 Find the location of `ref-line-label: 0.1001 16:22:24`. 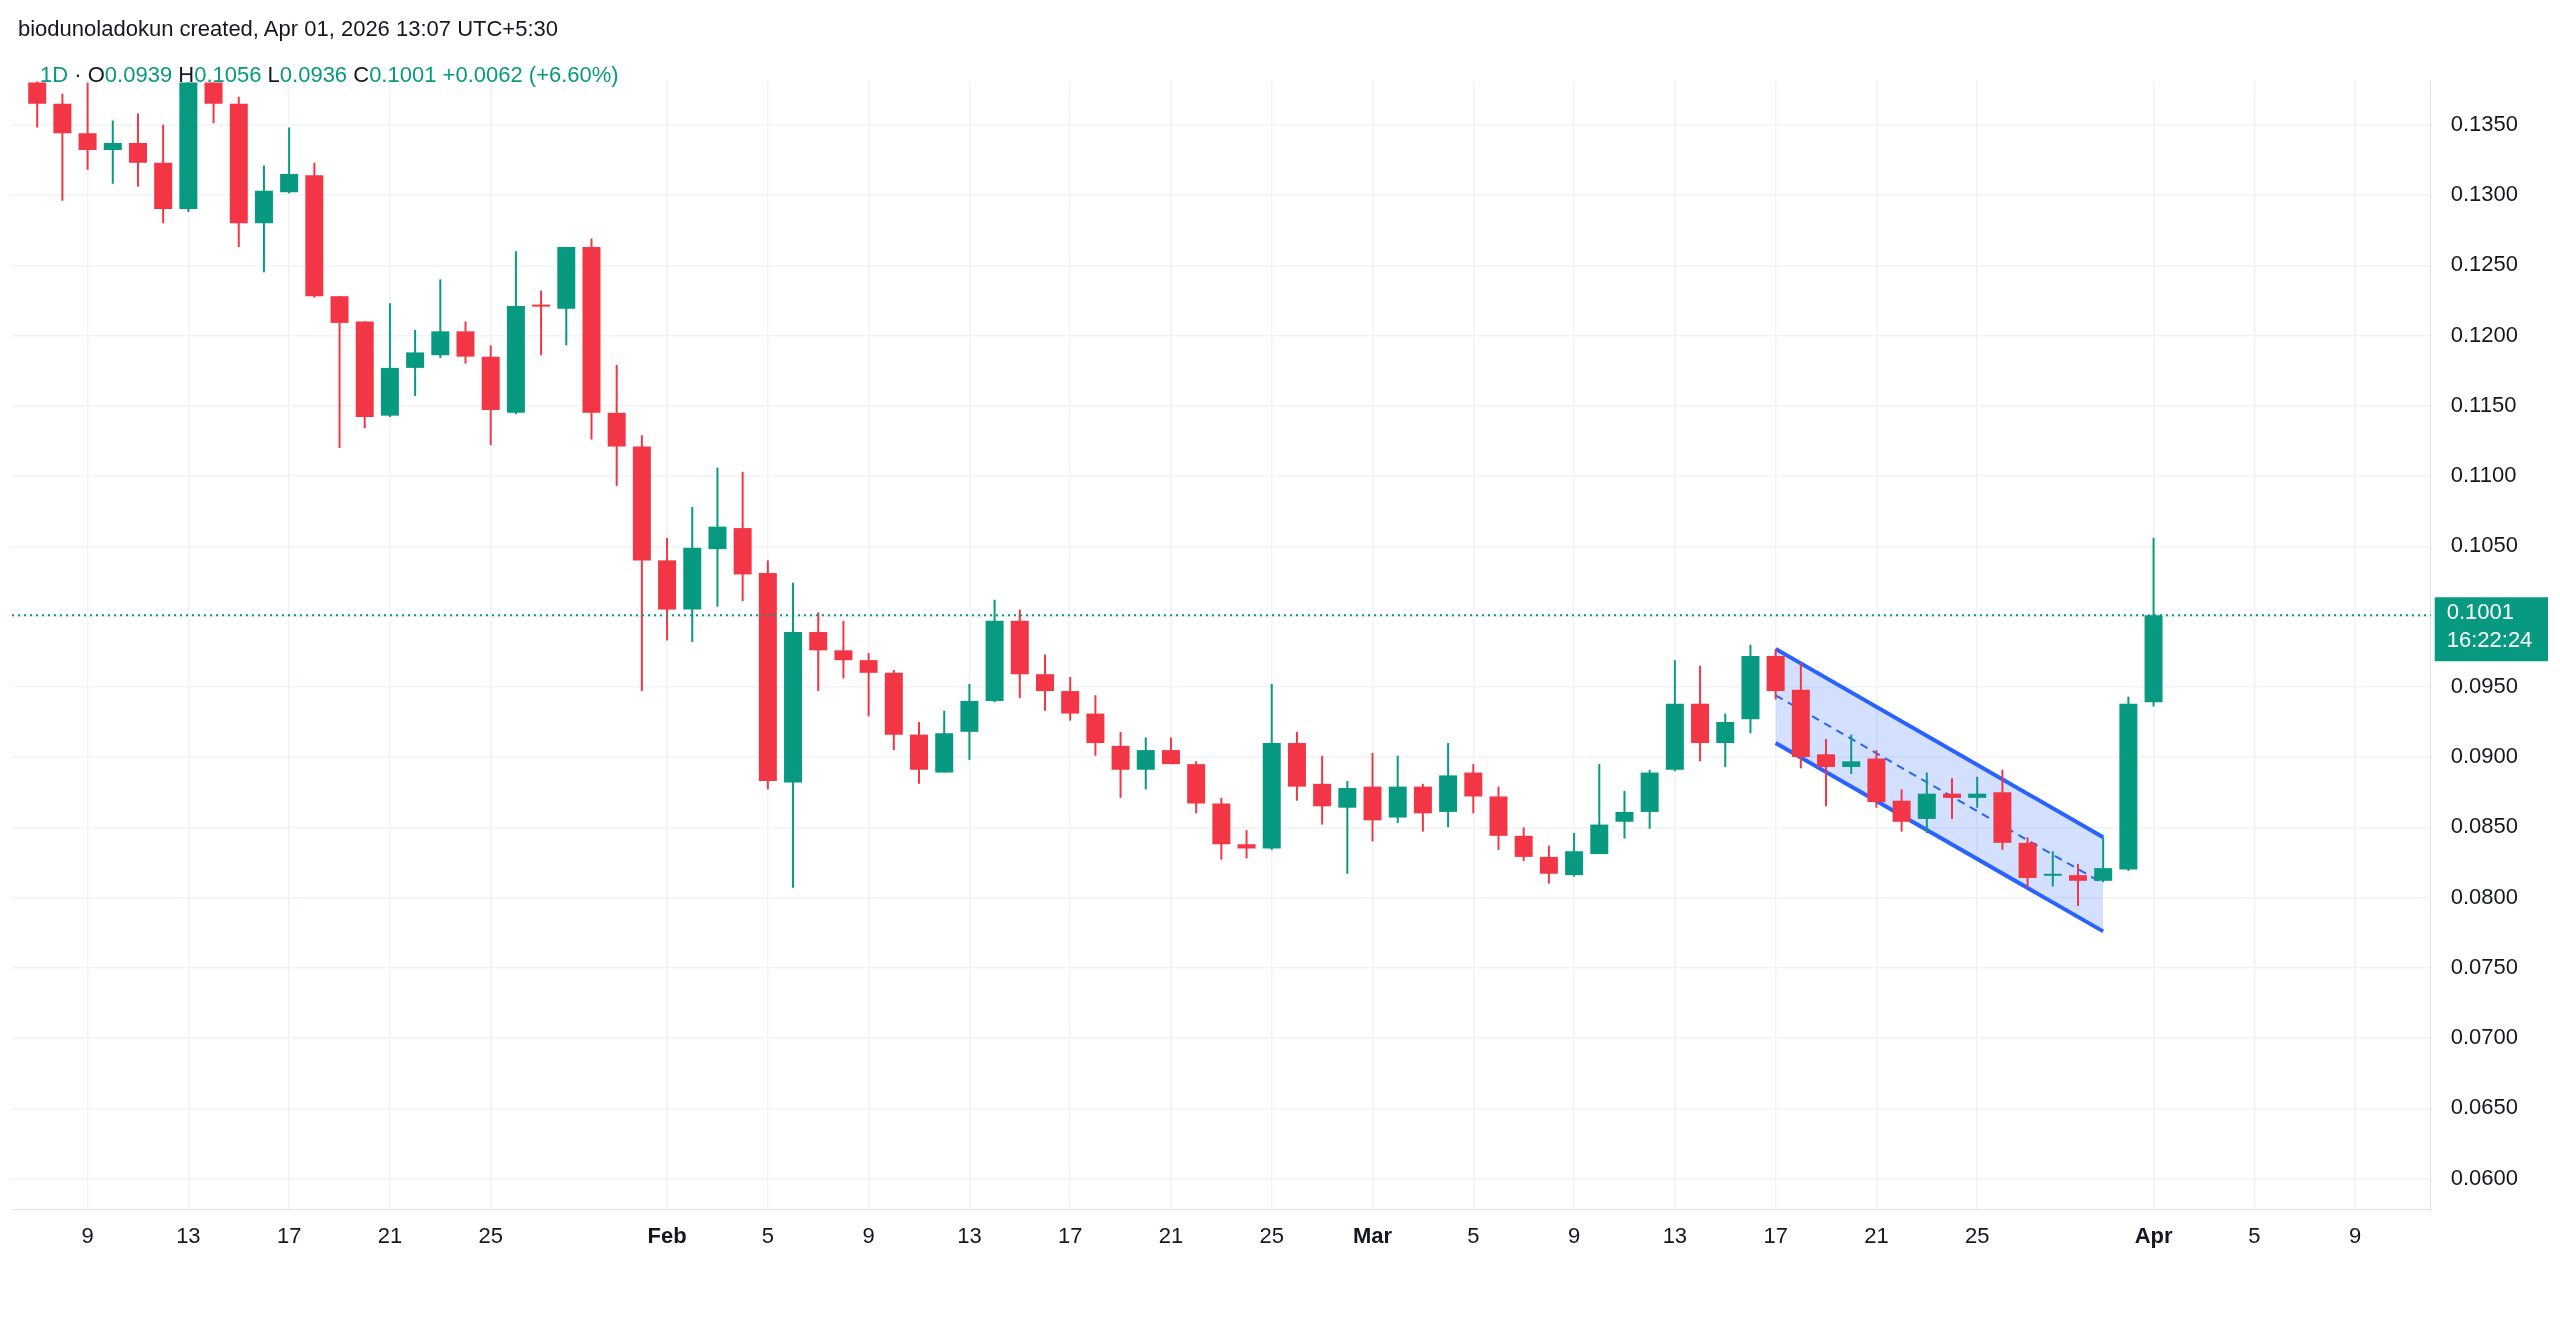

ref-line-label: 0.1001 16:22:24 is located at coordinates (2489, 626).